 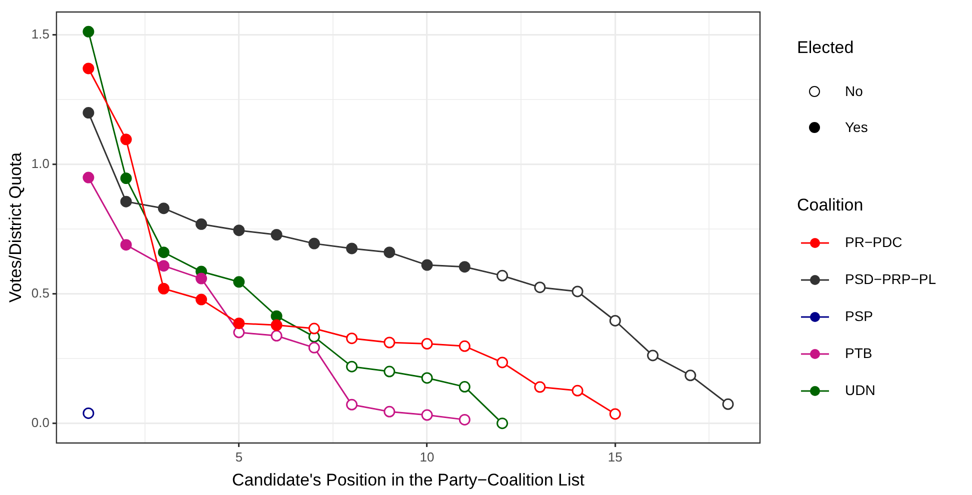 What do you see at coordinates (825, 47) in the screenshot?
I see `text: Elected` at bounding box center [825, 47].